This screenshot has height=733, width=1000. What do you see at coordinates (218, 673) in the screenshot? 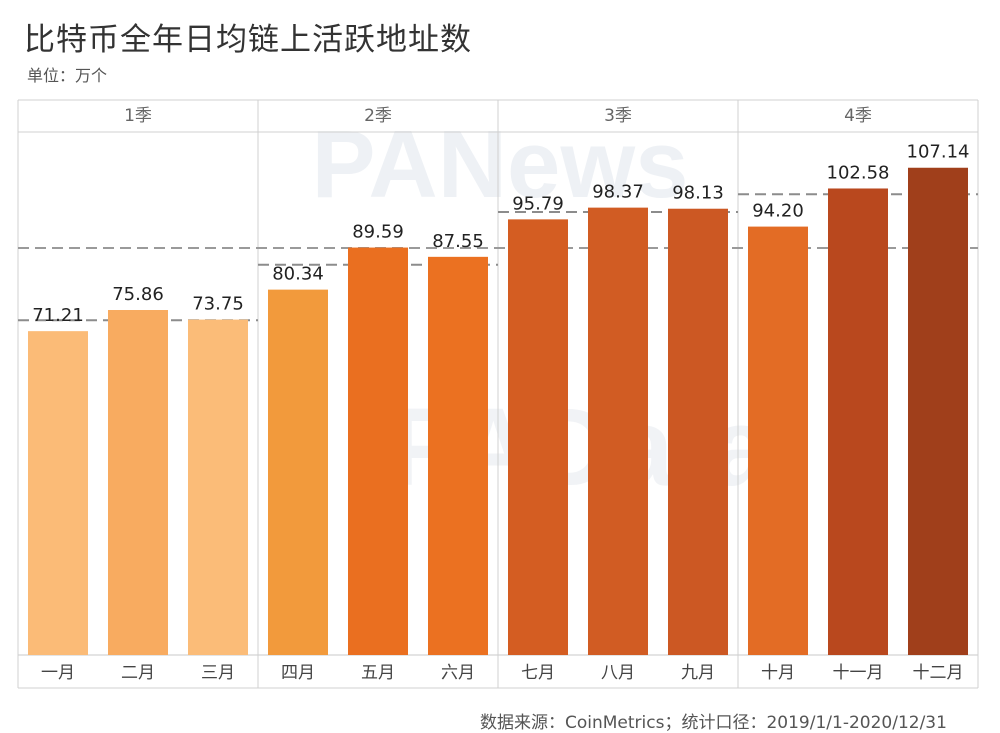
I see `month-label: 三月` at bounding box center [218, 673].